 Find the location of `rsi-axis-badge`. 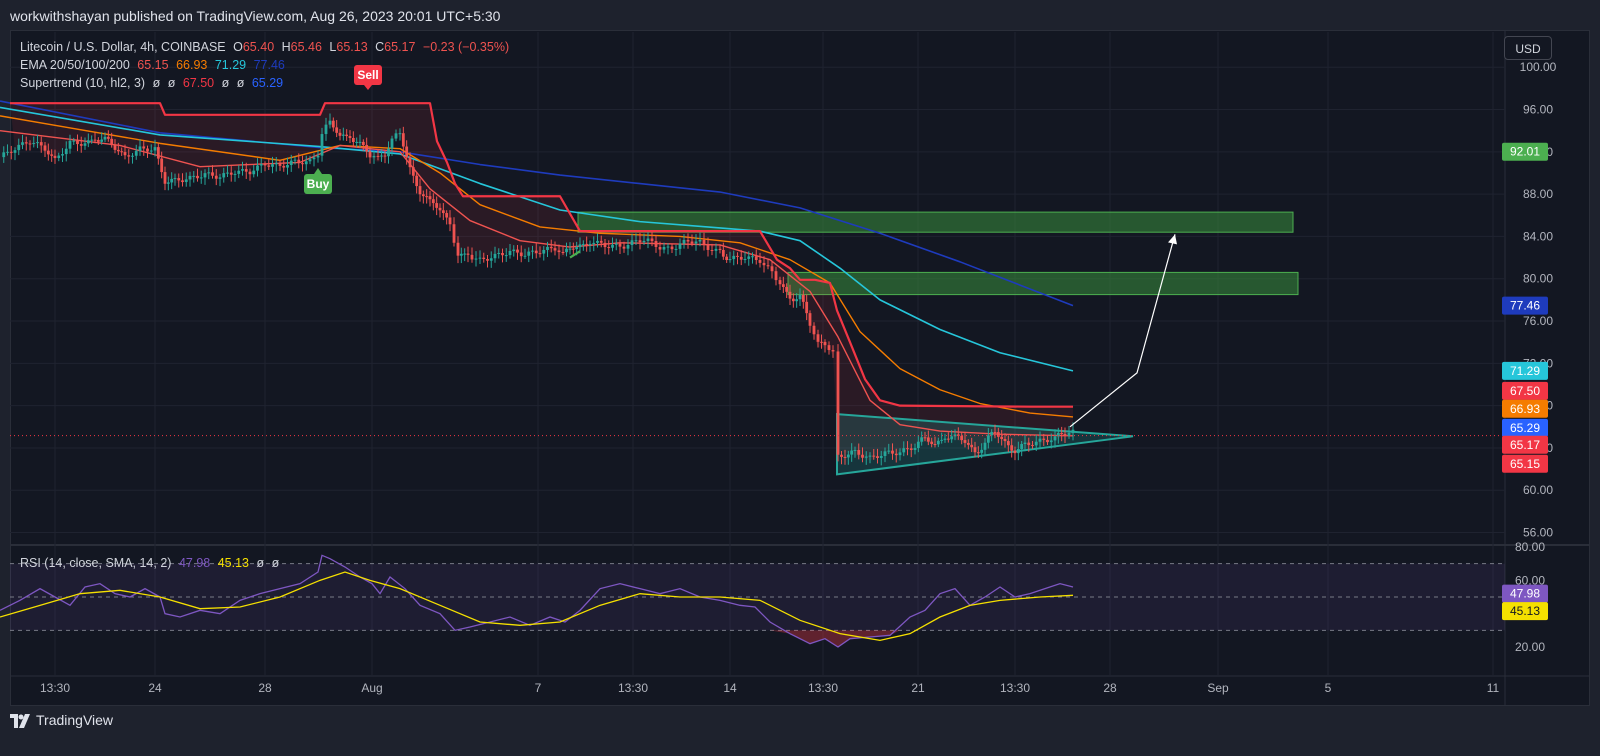

rsi-axis-badge is located at coordinates (1525, 593).